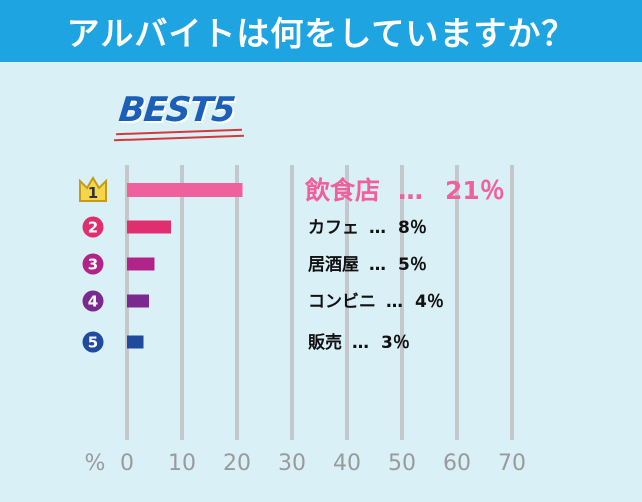 This screenshot has height=502, width=642. What do you see at coordinates (395, 343) in the screenshot?
I see `value-label: 3％` at bounding box center [395, 343].